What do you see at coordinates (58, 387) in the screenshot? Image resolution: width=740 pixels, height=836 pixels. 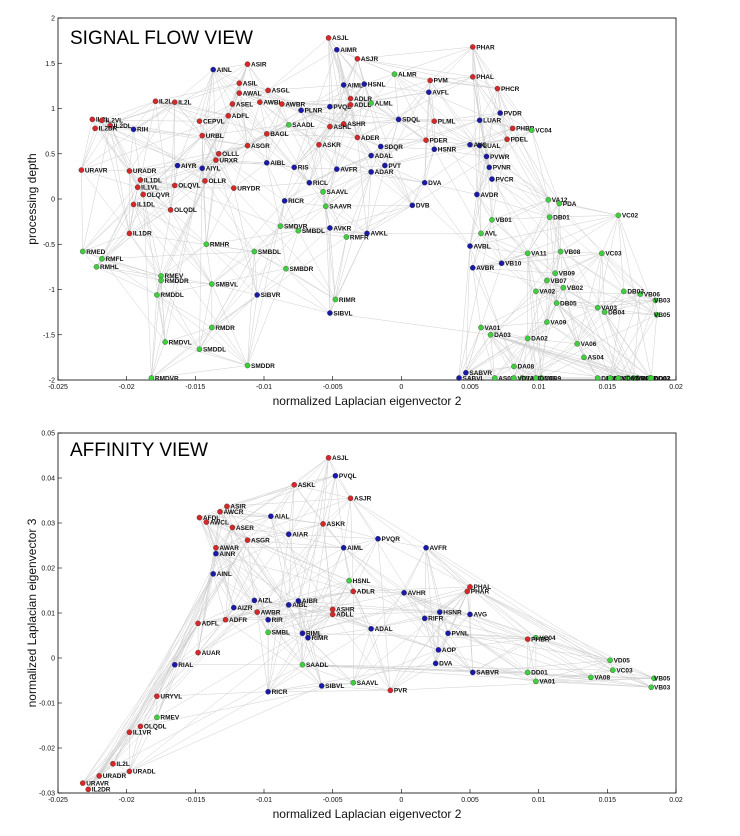 I see `x-tick-label: -0.025` at bounding box center [58, 387].